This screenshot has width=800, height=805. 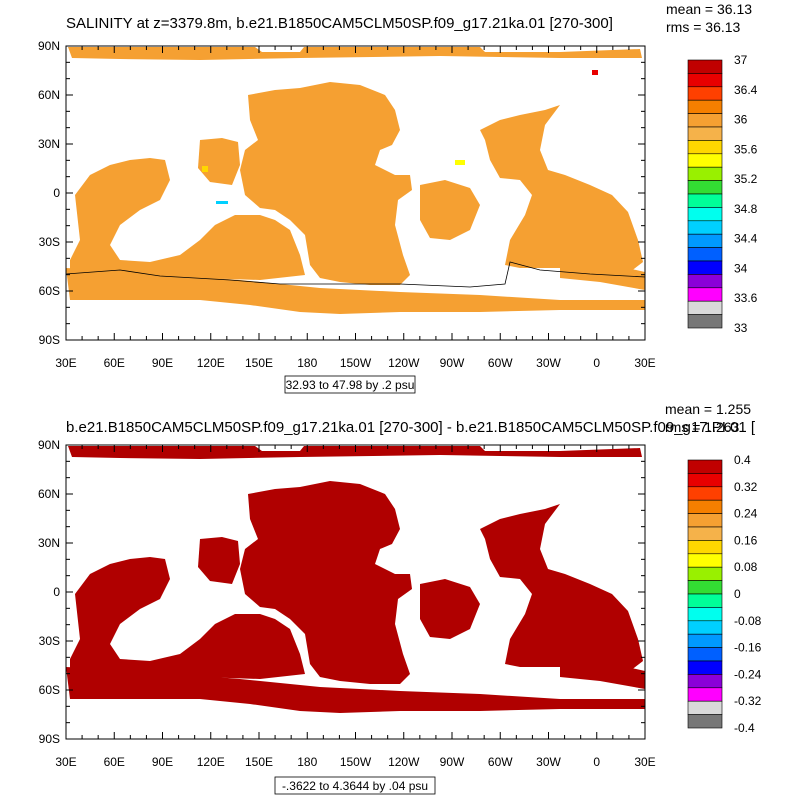 What do you see at coordinates (746, 90) in the screenshot?
I see `colorbar-label: 36.4` at bounding box center [746, 90].